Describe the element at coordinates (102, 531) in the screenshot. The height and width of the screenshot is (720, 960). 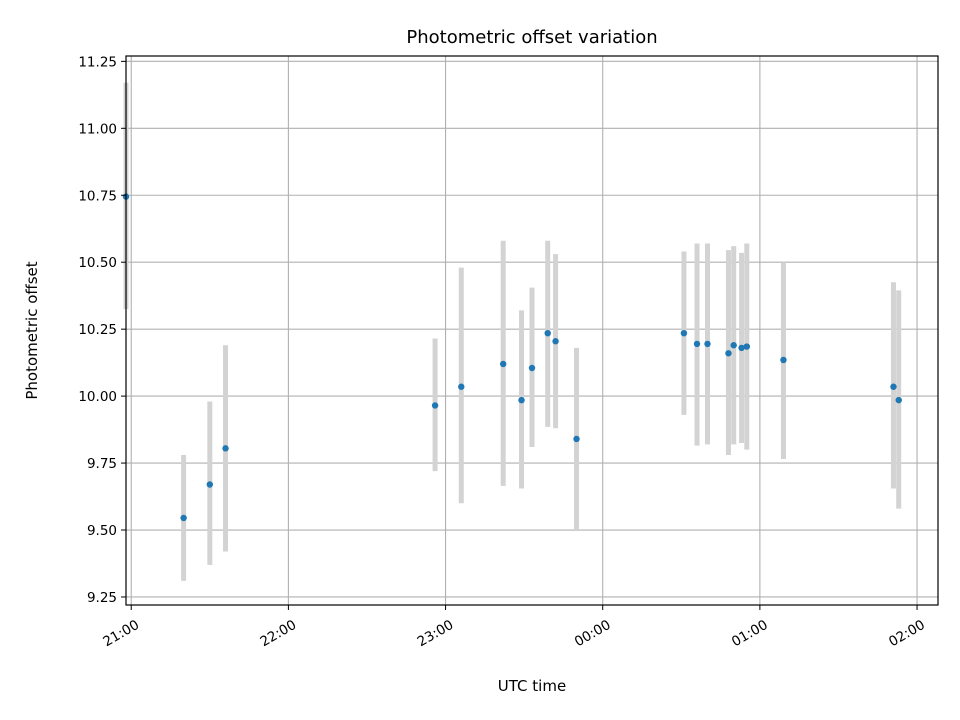
I see `y-tick-label: 9.50` at that location.